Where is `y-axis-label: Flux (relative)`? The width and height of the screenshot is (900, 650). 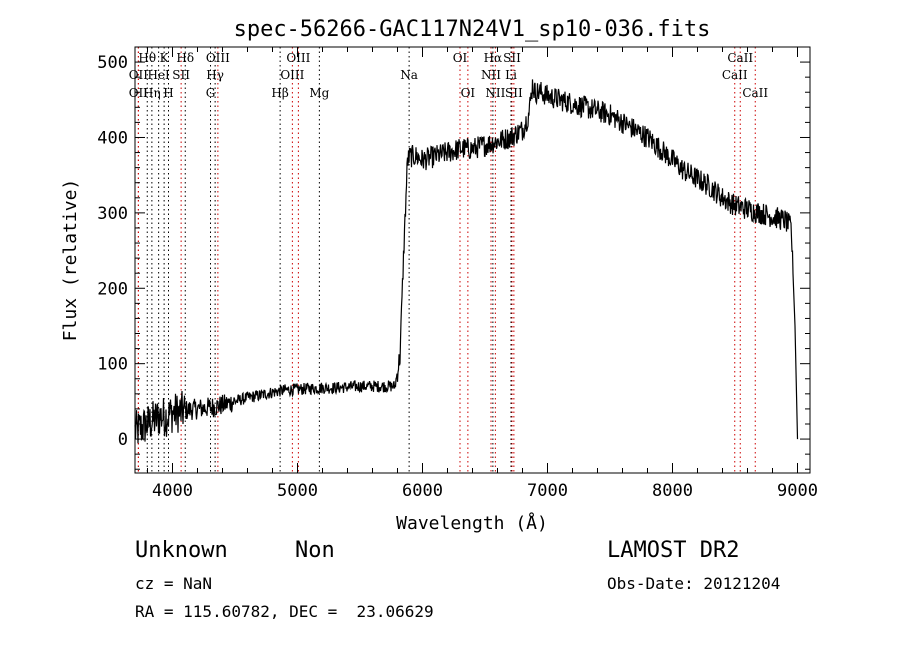 y-axis-label: Flux (relative) is located at coordinates (70, 260).